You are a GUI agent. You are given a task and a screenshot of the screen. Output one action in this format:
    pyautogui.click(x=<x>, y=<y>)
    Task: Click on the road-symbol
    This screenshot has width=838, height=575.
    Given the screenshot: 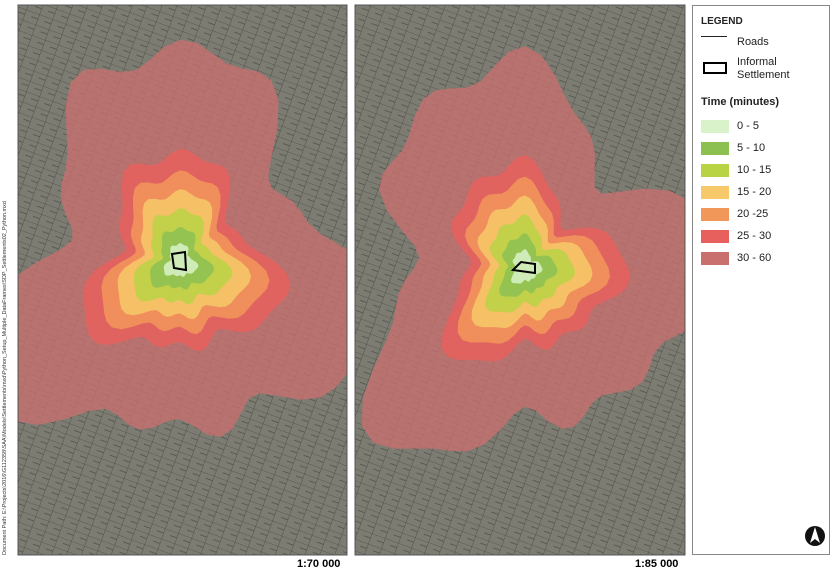 What is the action you would take?
    pyautogui.click(x=714, y=36)
    